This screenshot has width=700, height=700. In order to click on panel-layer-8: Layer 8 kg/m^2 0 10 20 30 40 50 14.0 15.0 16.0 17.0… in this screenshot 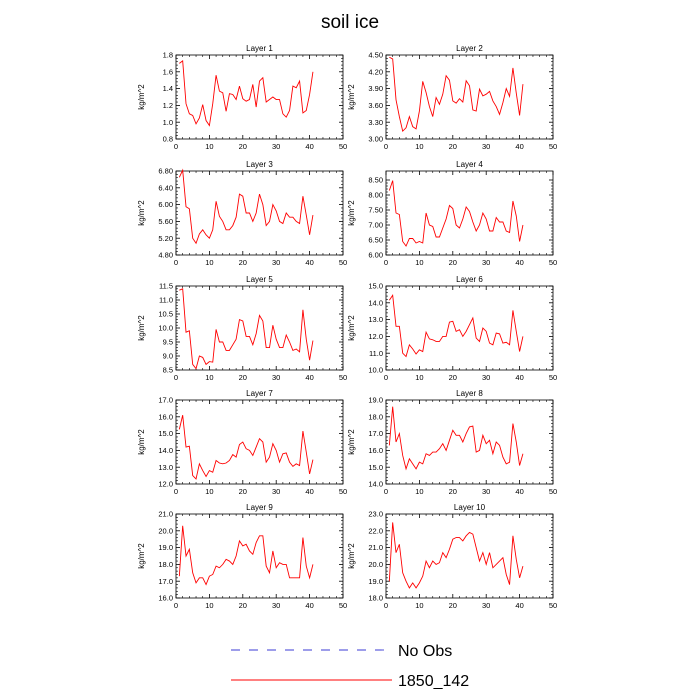, I will do `click(452, 442)`.